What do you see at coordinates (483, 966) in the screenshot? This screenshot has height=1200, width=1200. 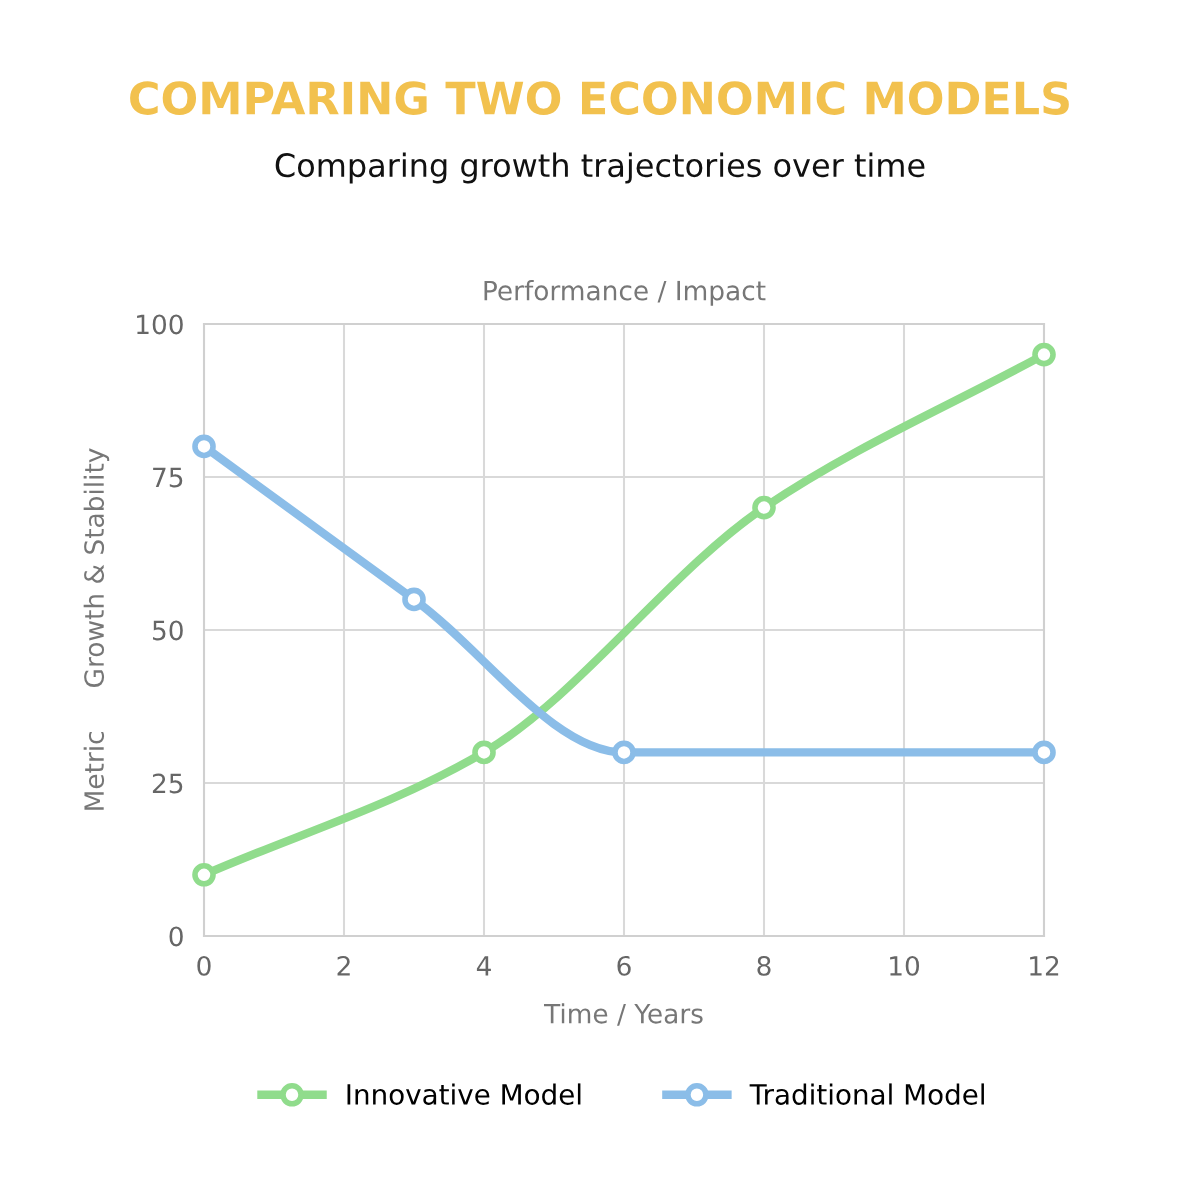 I see `x-tick-label: 4` at bounding box center [483, 966].